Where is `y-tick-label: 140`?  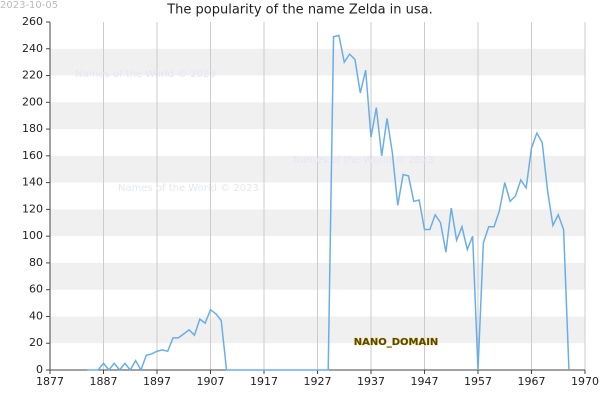
y-tick-label: 140 is located at coordinates (32, 182).